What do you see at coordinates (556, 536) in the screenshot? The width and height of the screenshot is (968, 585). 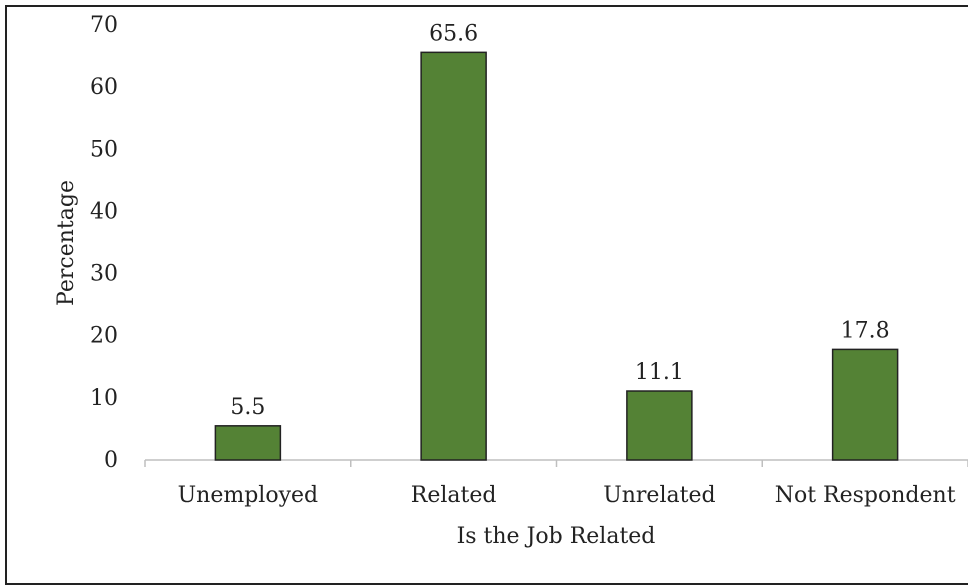 I see `x-axis-title: Is the Job Related` at bounding box center [556, 536].